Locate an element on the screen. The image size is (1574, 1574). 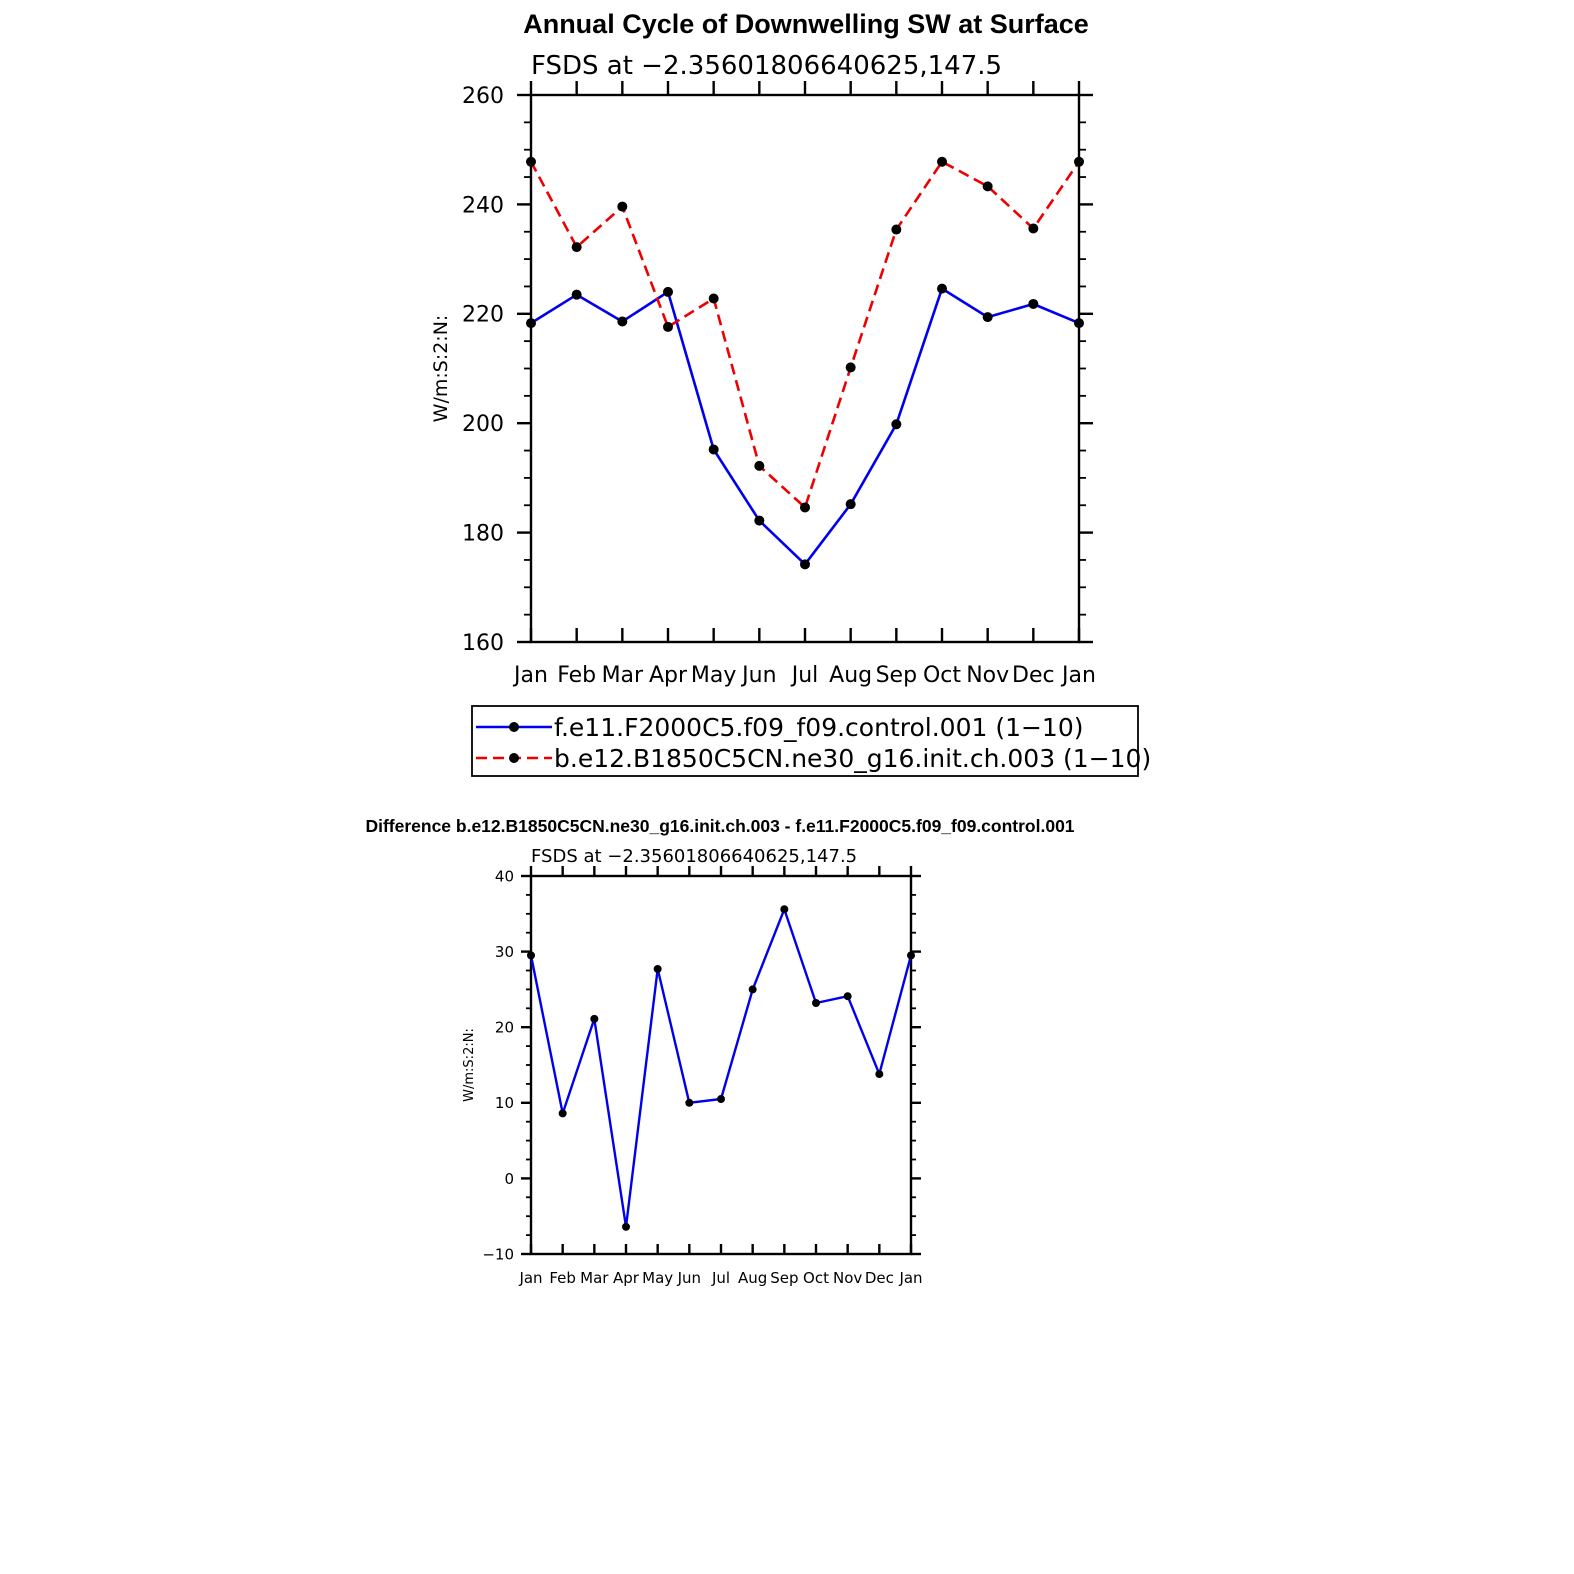
y-tick-label: −10 is located at coordinates (498, 1254).